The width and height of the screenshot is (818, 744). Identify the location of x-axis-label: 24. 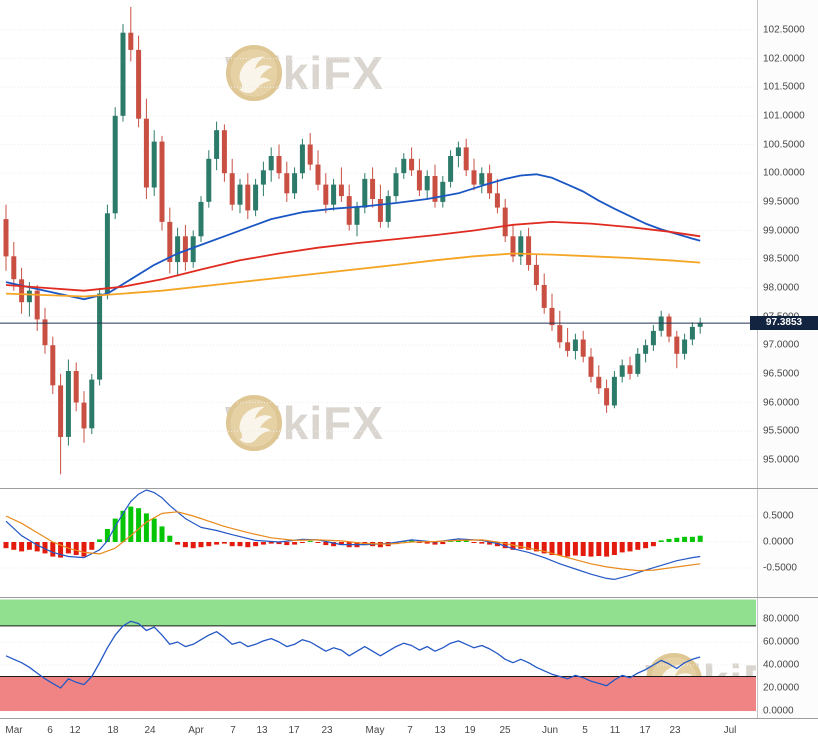
(150, 730).